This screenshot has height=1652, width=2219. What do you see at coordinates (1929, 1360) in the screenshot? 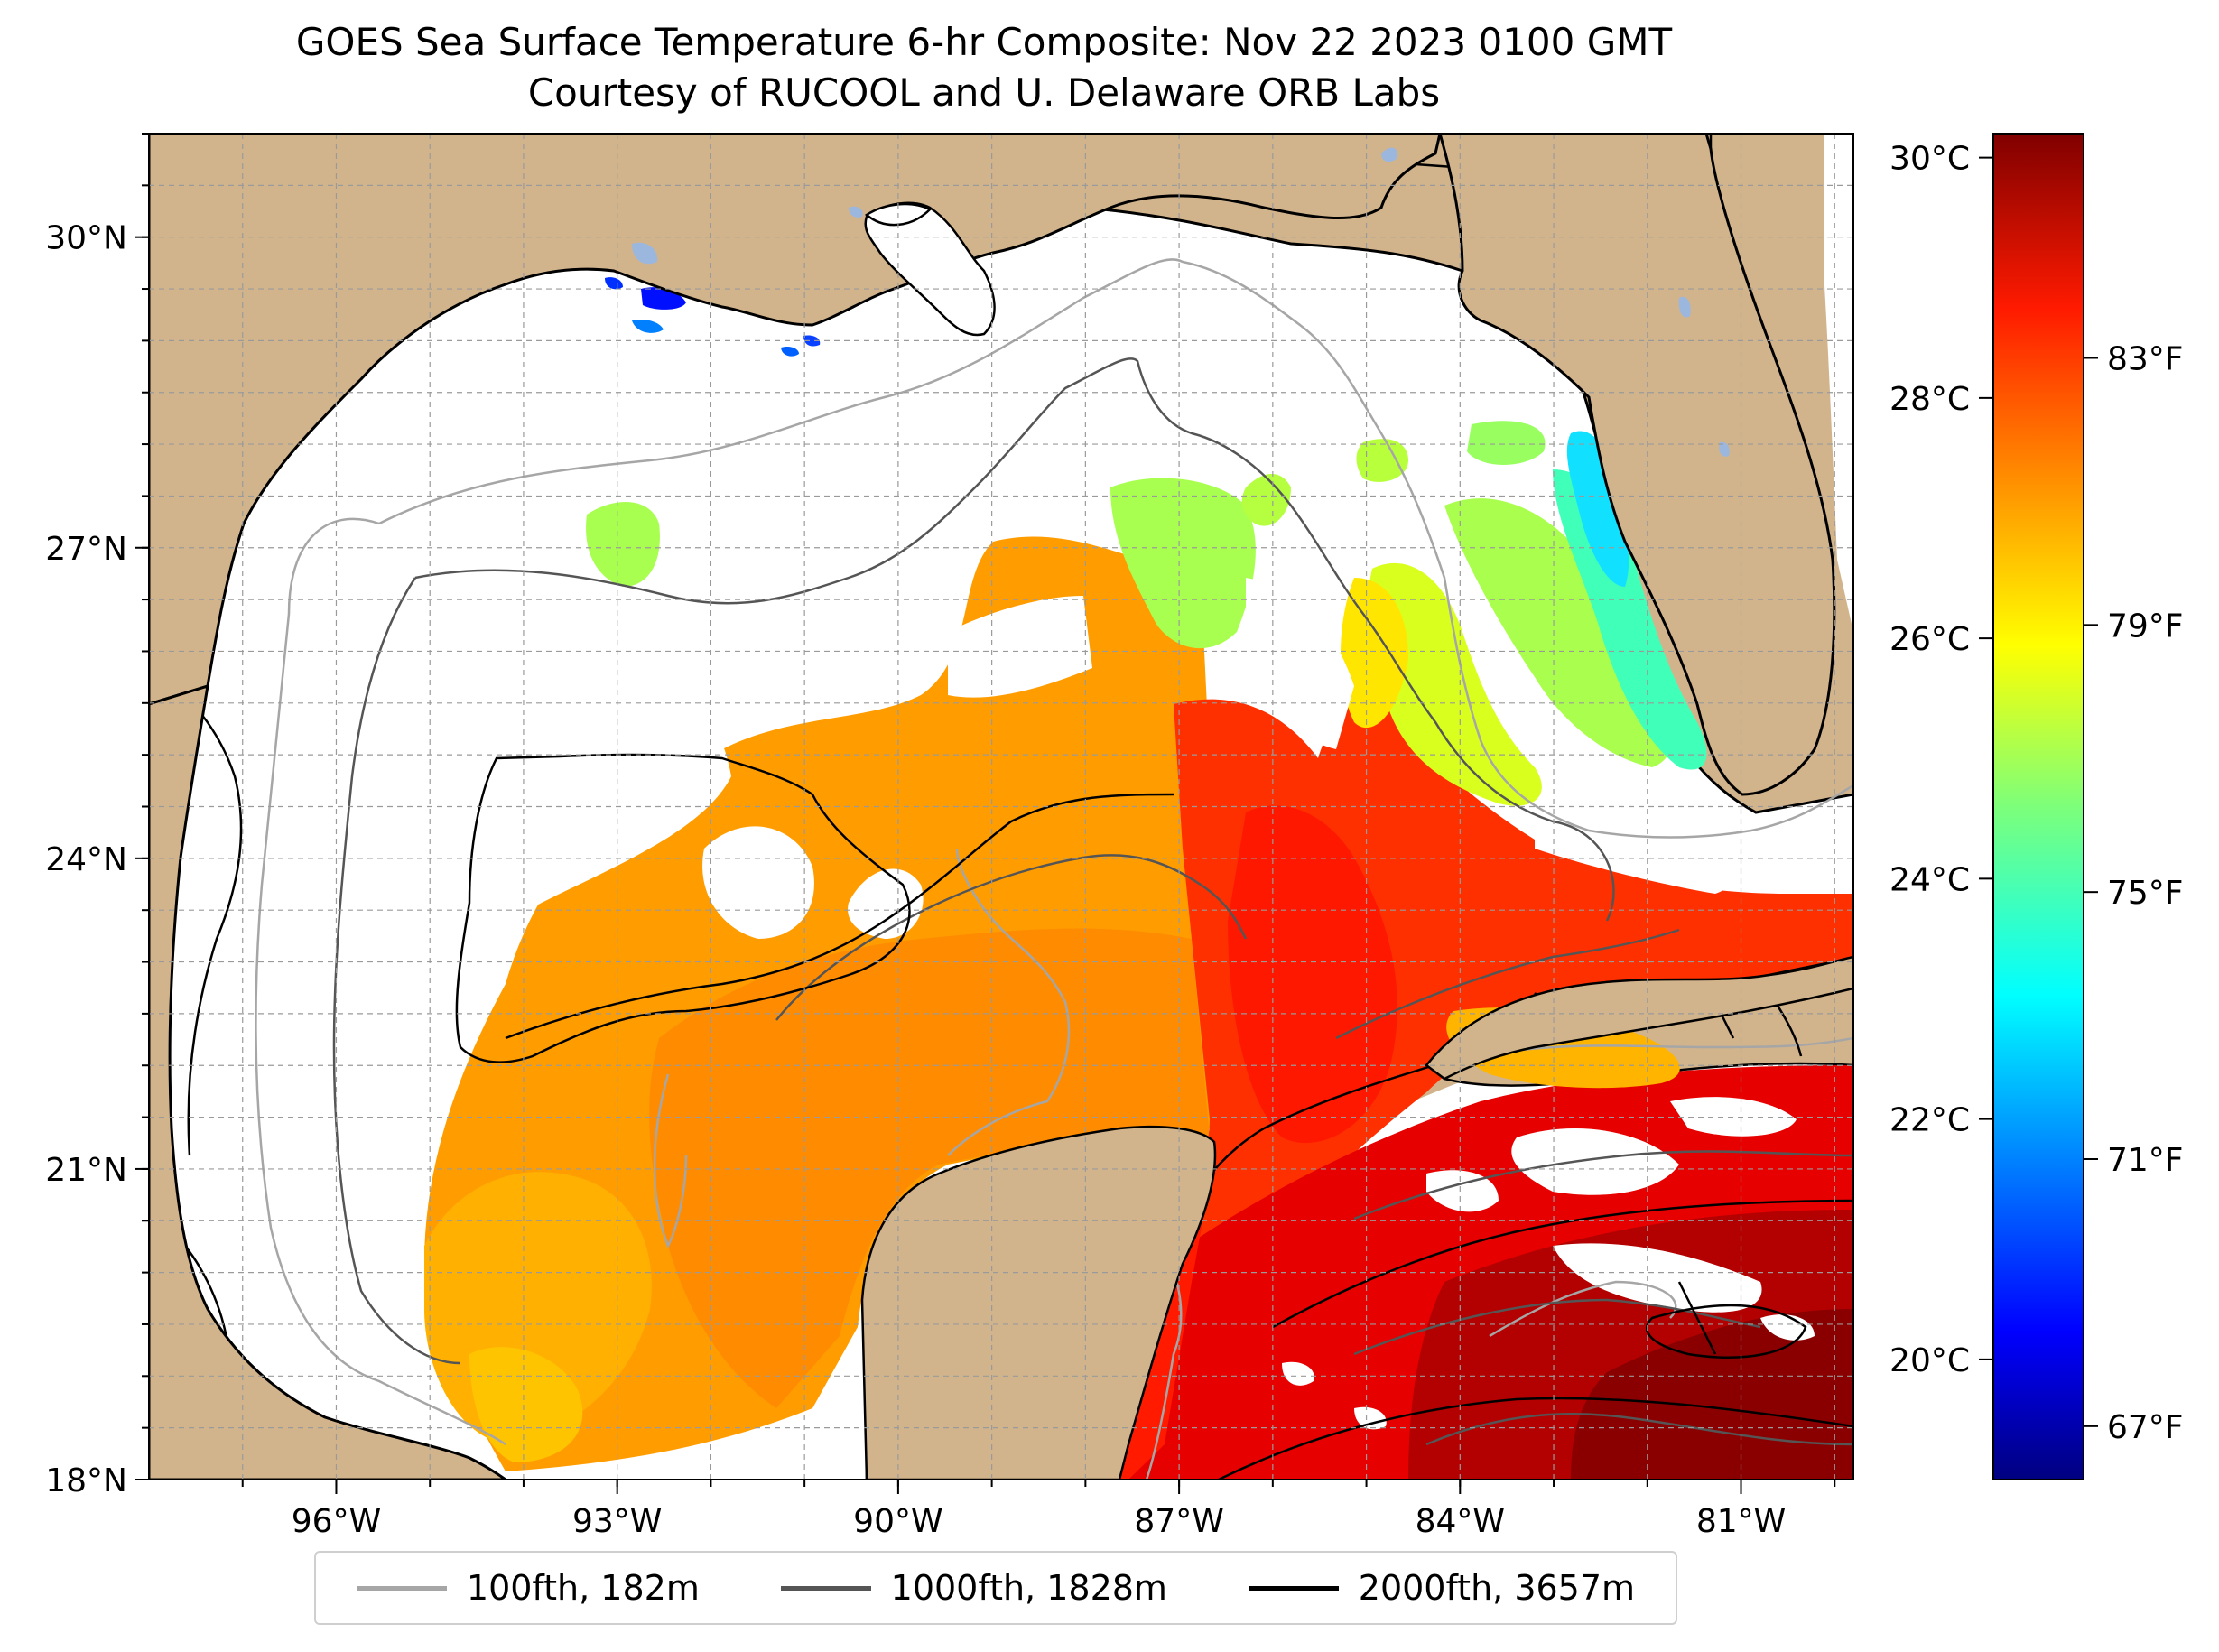
I see `celsius-tick-label: 20°C` at bounding box center [1929, 1360].